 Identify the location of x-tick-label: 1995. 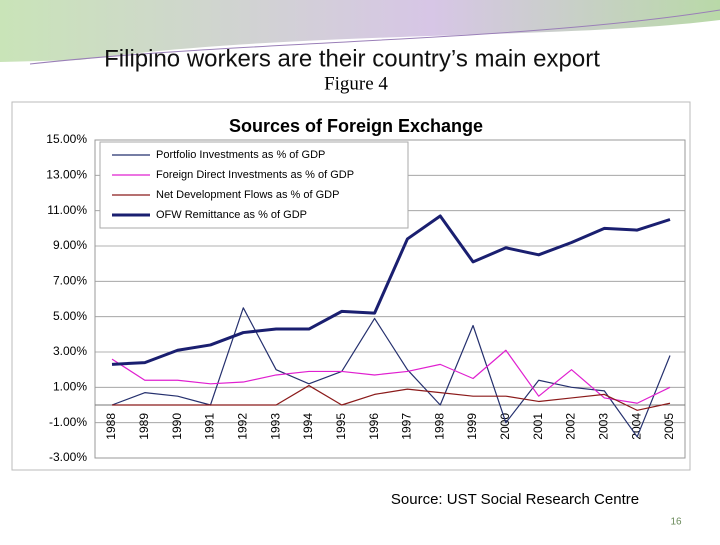
(341, 426).